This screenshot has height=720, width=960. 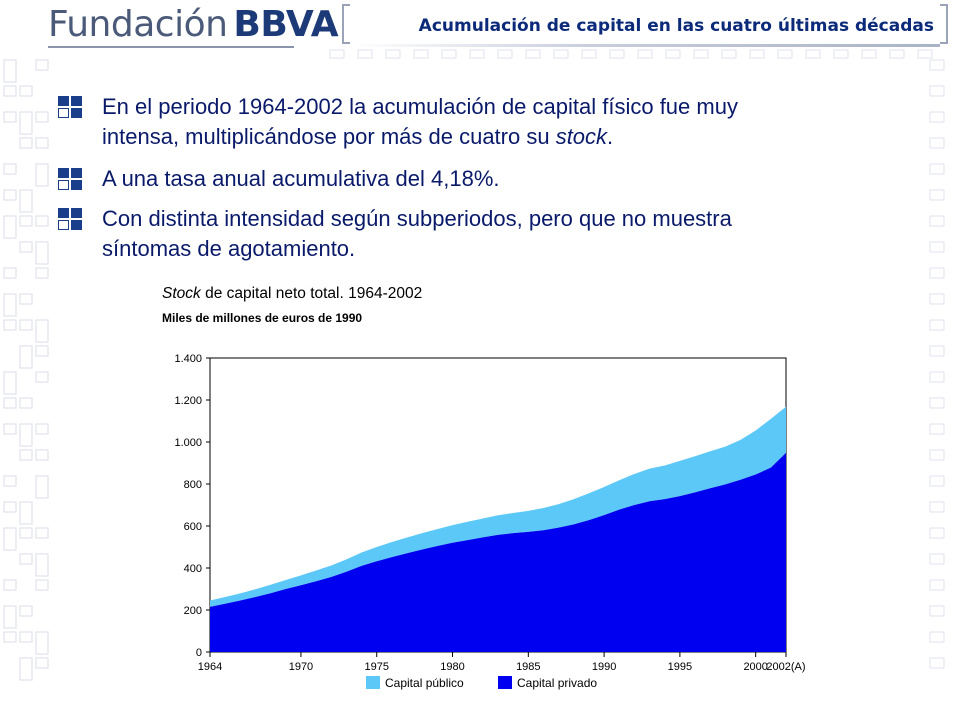 I want to click on chart-title-italic: Stock, so click(x=181, y=293).